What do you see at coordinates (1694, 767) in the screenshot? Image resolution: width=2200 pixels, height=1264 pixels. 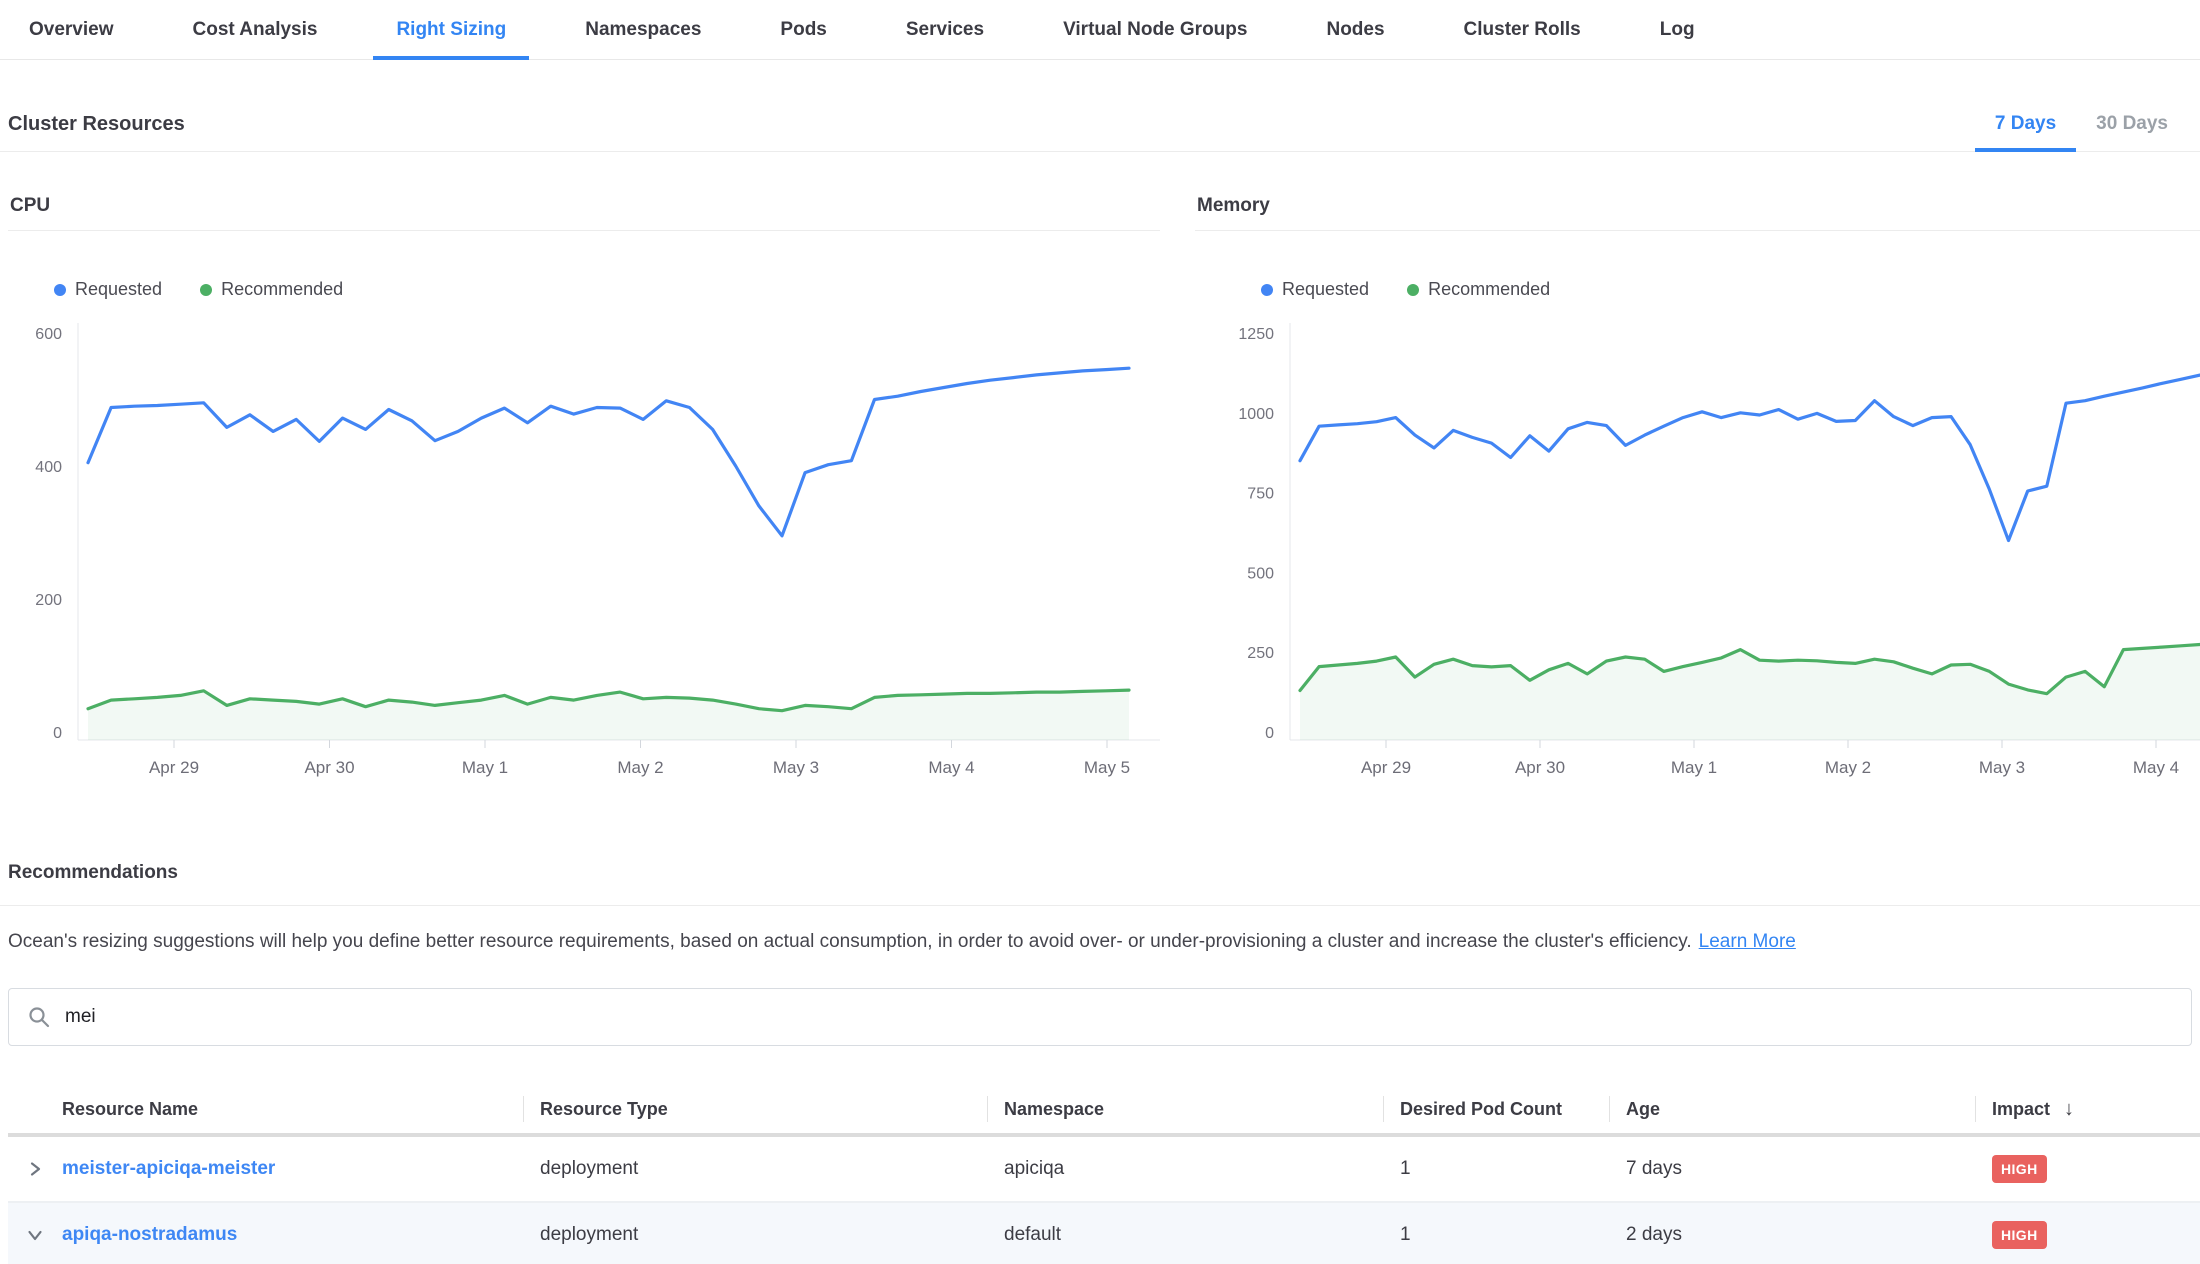 I see `svg-text: May 1` at bounding box center [1694, 767].